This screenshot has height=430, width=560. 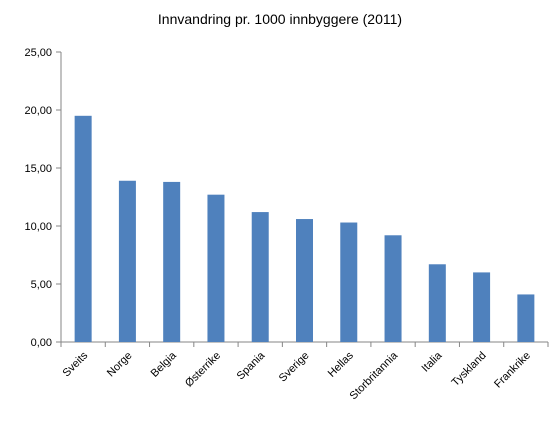 I want to click on x-category-label: Spania, so click(x=251, y=365).